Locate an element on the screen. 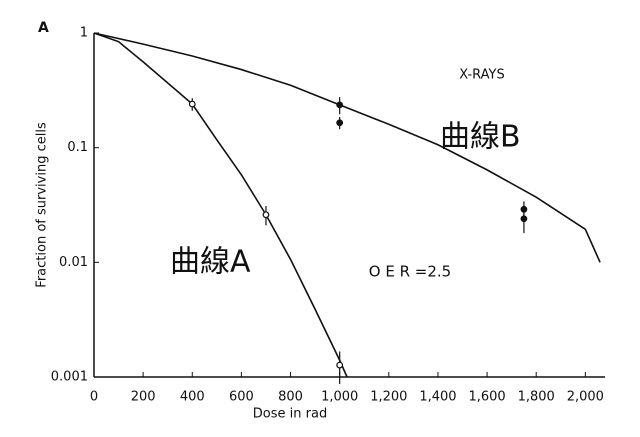 The width and height of the screenshot is (640, 437). curve-label: 曲線A is located at coordinates (210, 262).